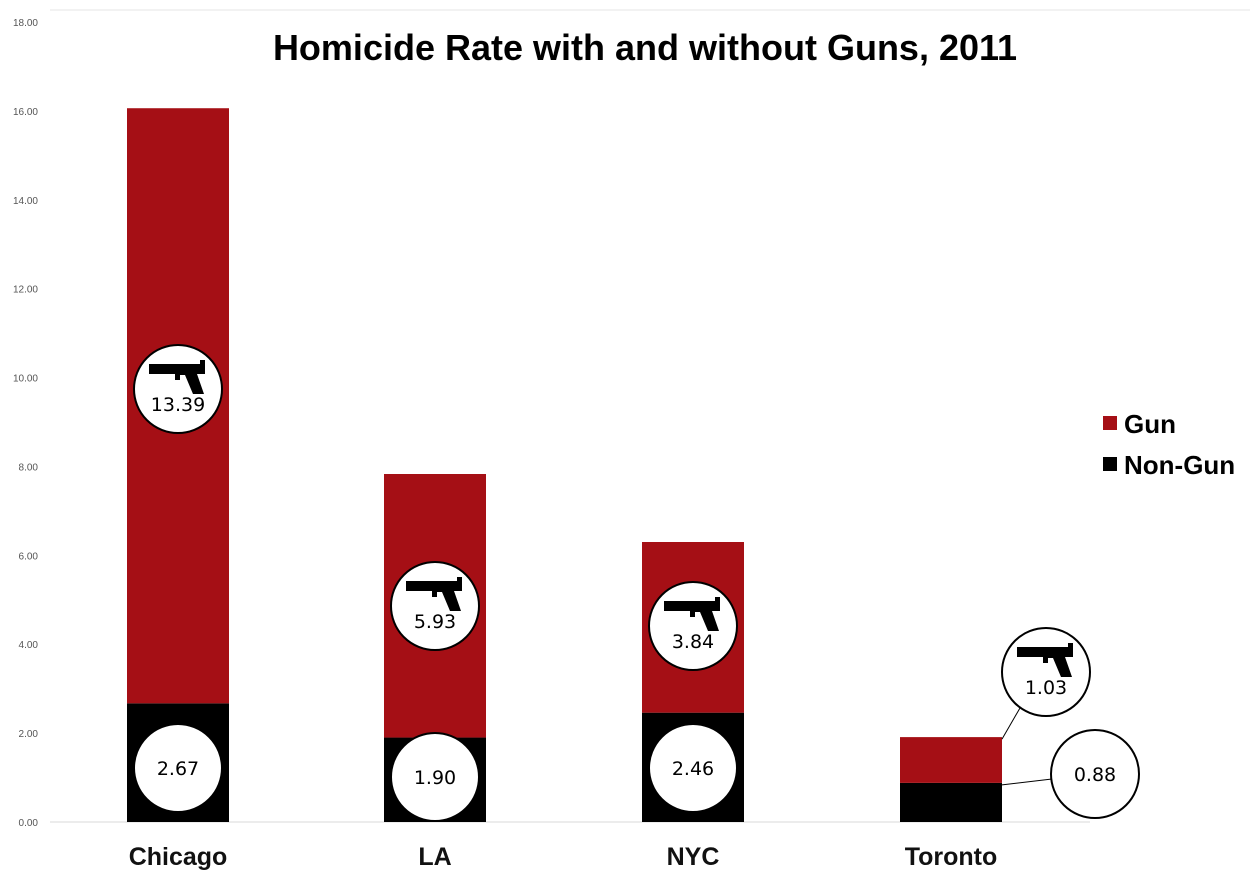 The image size is (1254, 873). Describe the element at coordinates (1169, 444) in the screenshot. I see `legend: Gun Non-Gun` at that location.